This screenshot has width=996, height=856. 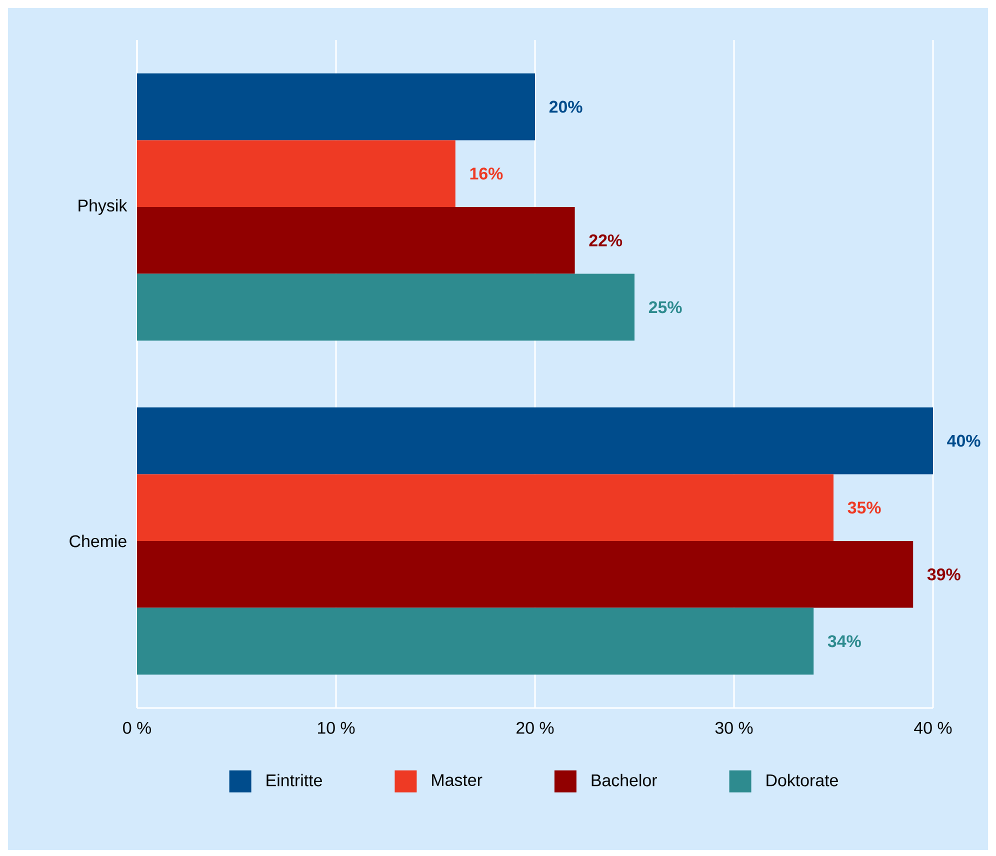 What do you see at coordinates (864, 508) in the screenshot?
I see `data-label: 35%` at bounding box center [864, 508].